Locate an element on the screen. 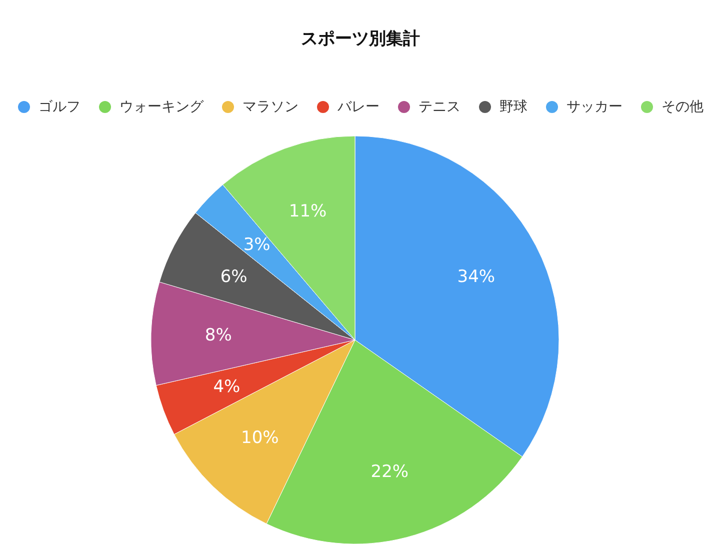  legend-label: マラソン is located at coordinates (270, 107).